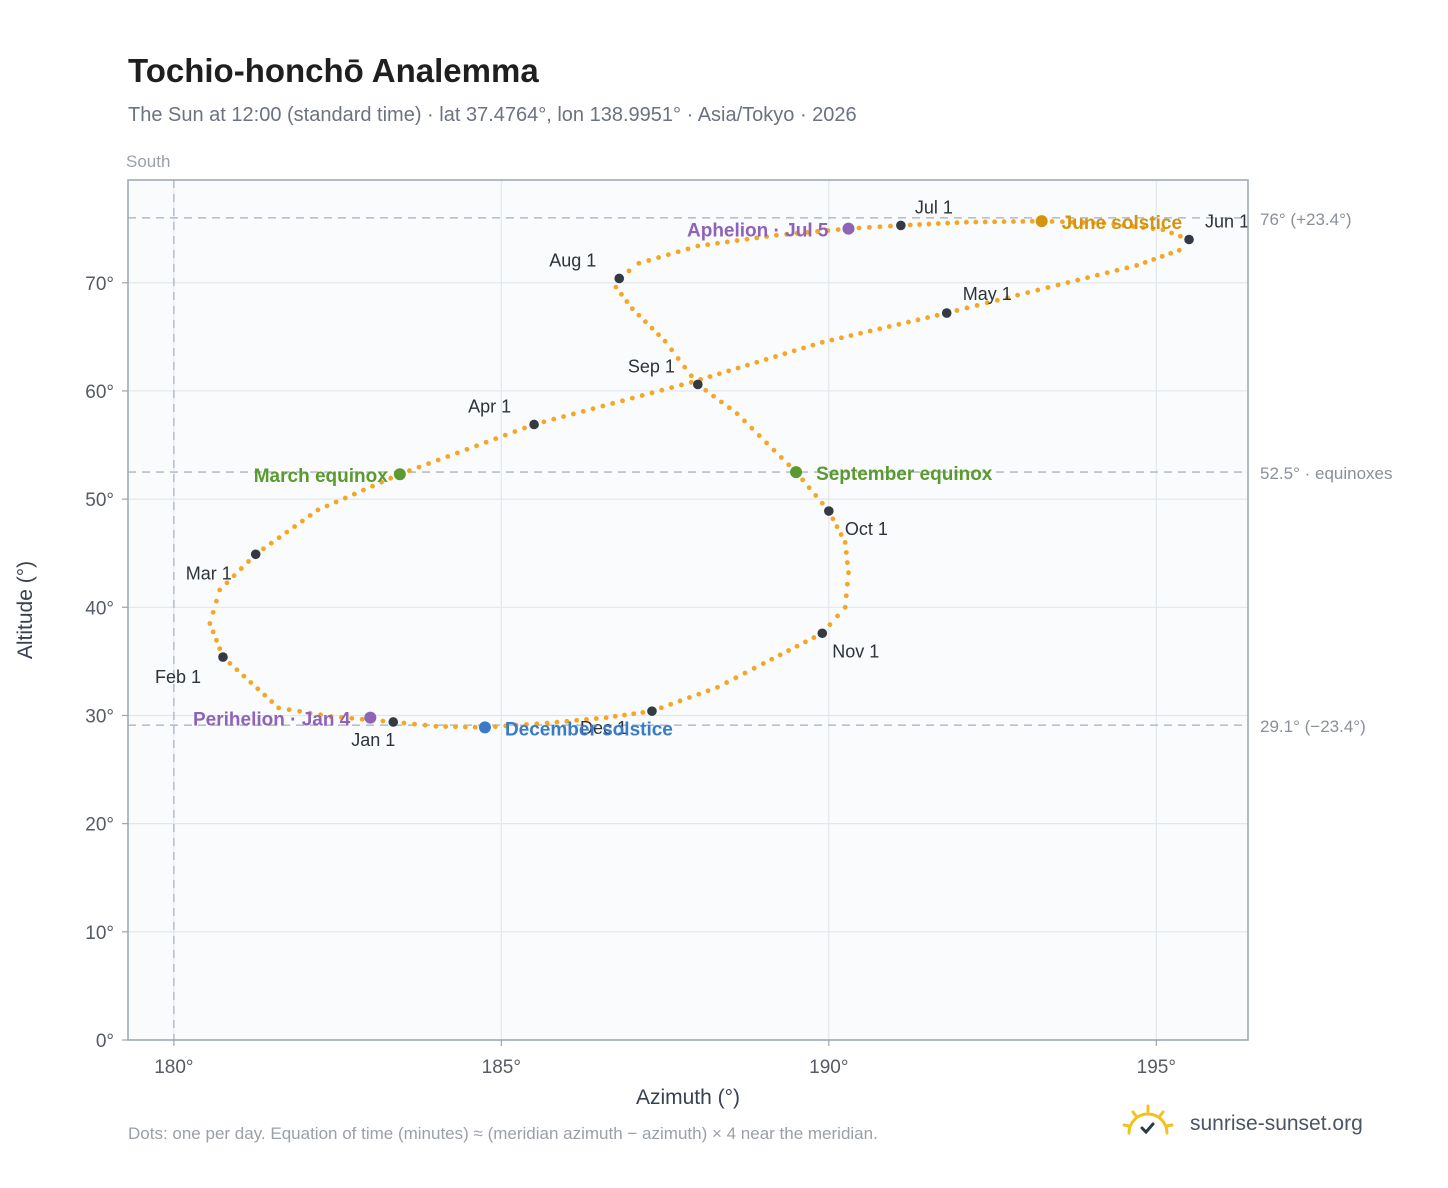  Describe the element at coordinates (866, 529) in the screenshot. I see `month-marker-label: Oct 1` at that location.